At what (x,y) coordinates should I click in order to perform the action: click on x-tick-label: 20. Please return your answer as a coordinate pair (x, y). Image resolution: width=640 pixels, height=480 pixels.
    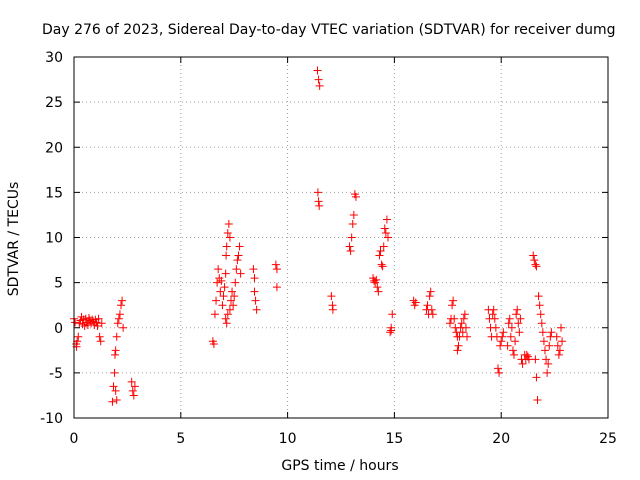
    Looking at the image, I should click on (501, 439).